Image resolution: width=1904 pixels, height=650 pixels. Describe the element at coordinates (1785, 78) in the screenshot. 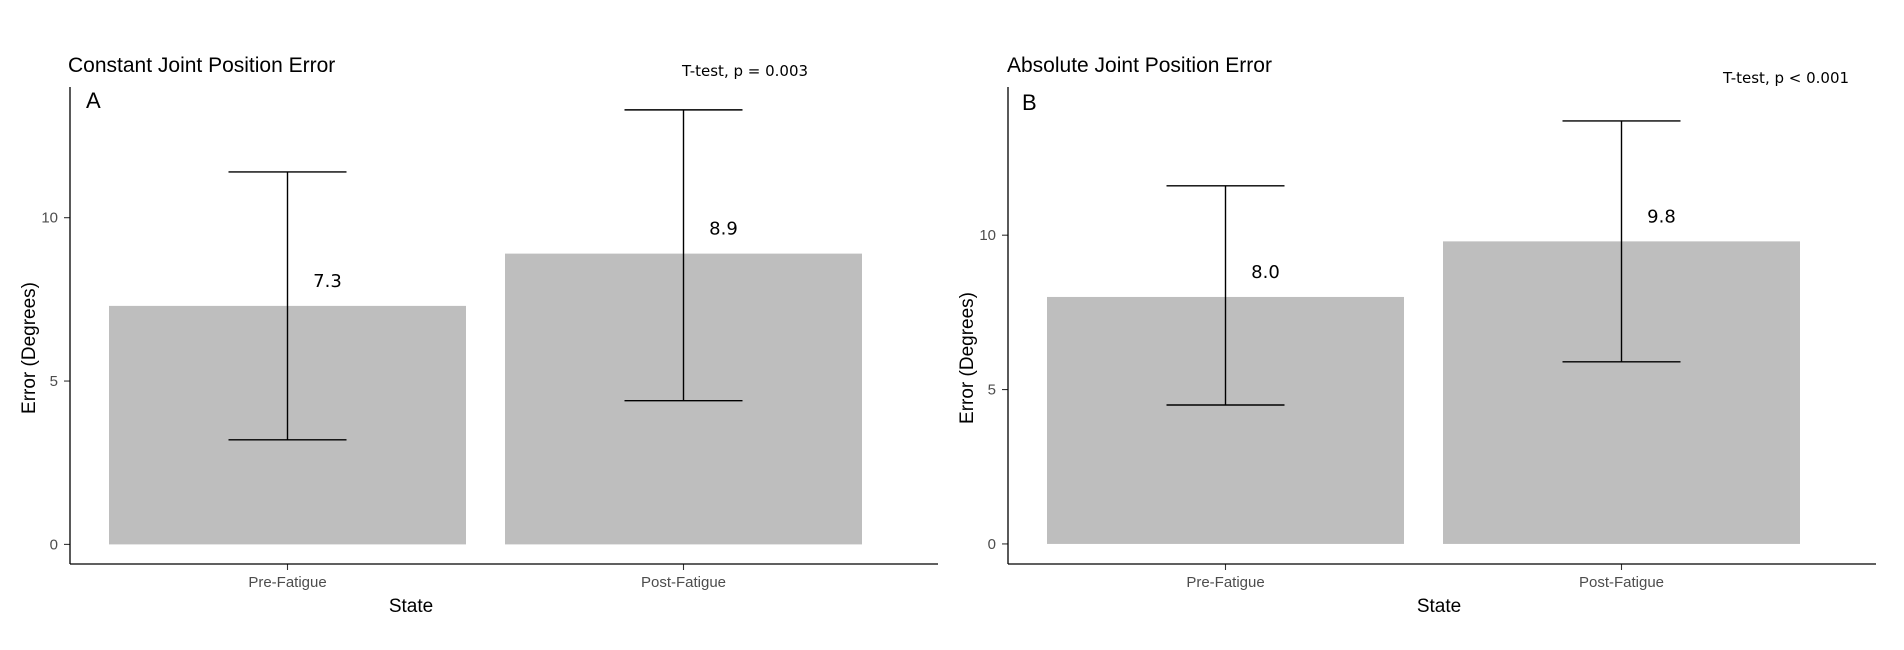

I see `stat-annotation: T-test, p < 0.001` at that location.